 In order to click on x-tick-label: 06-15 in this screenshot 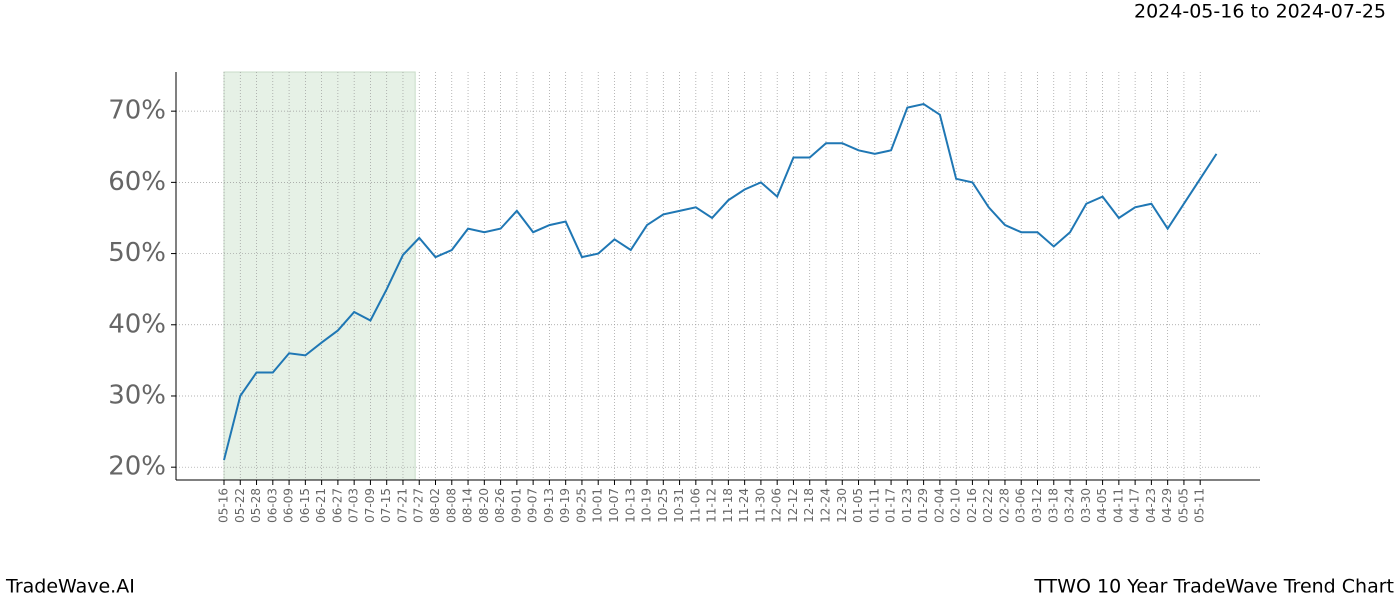, I will do `click(305, 505)`.